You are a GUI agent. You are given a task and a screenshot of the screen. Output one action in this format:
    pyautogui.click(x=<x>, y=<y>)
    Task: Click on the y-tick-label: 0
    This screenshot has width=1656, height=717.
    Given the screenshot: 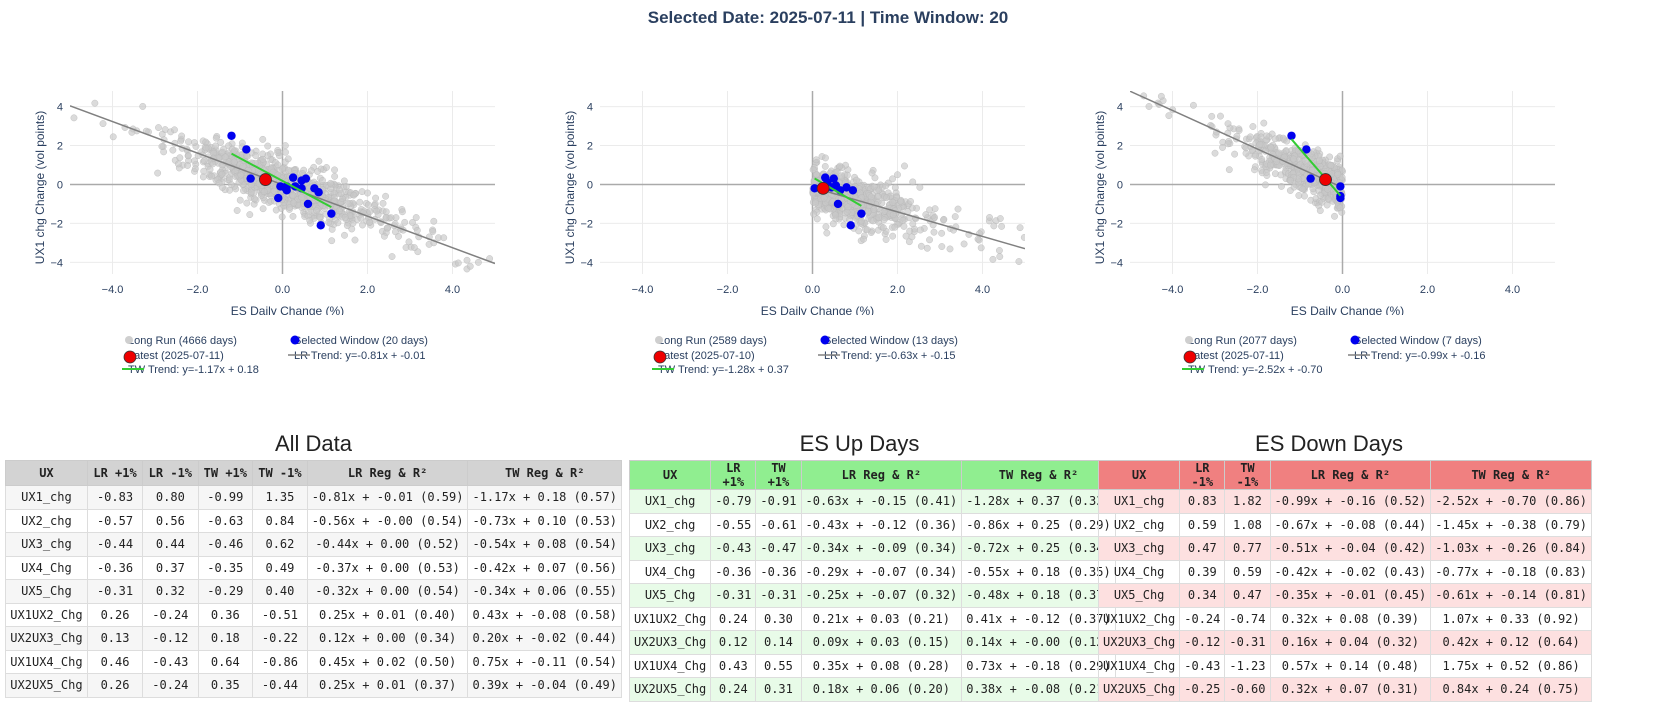 What is the action you would take?
    pyautogui.click(x=590, y=185)
    